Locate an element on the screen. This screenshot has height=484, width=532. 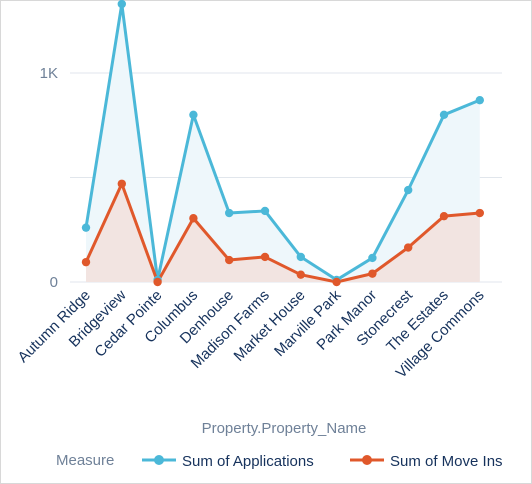
y-axis-ticks: 0 1K is located at coordinates (49, 178).